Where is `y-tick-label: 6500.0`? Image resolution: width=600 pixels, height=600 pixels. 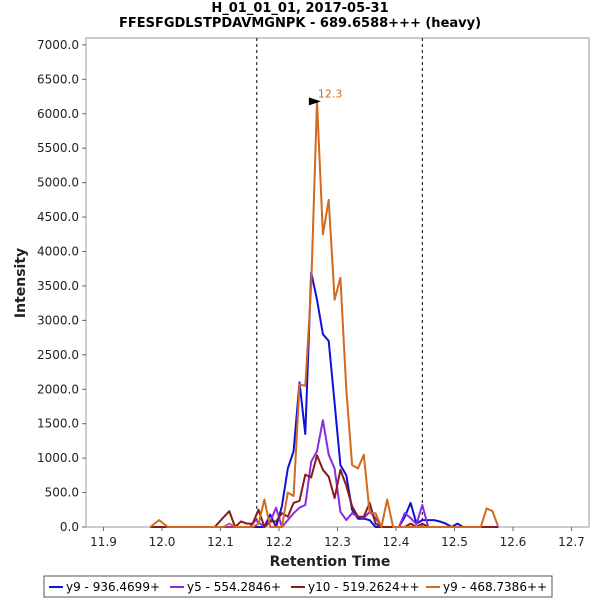 y-tick-label: 6500.0 is located at coordinates (58, 79).